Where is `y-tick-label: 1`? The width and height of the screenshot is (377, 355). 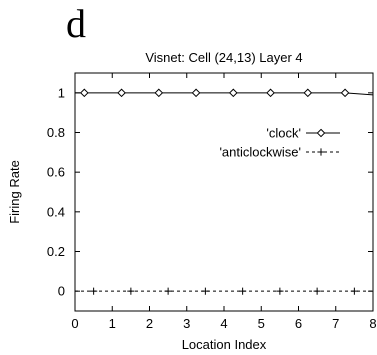
y-tick-label: 1 is located at coordinates (61, 92).